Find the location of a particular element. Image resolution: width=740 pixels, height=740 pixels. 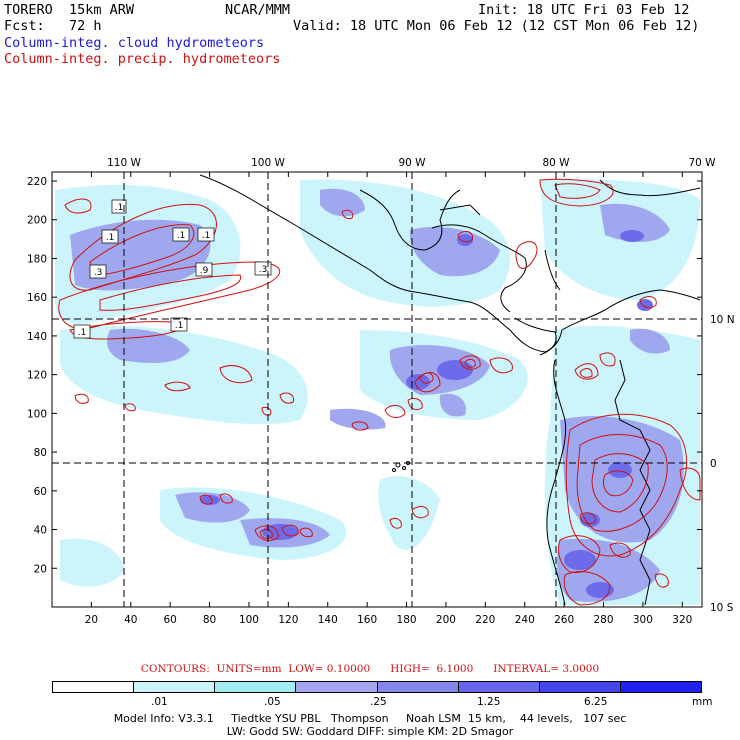

y-tick-label: 180 is located at coordinates (37, 259).